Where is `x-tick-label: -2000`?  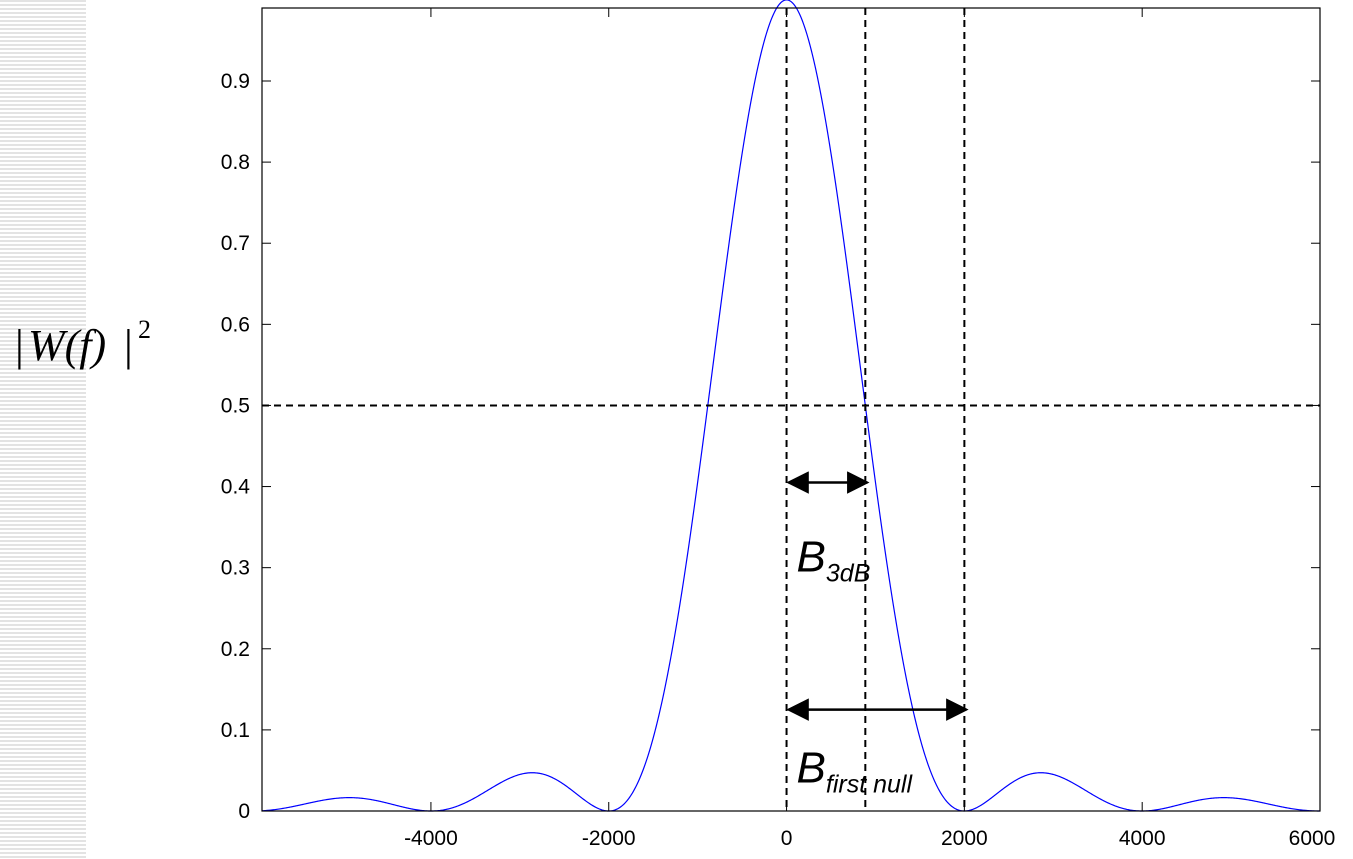
x-tick-label: -2000 is located at coordinates (609, 838).